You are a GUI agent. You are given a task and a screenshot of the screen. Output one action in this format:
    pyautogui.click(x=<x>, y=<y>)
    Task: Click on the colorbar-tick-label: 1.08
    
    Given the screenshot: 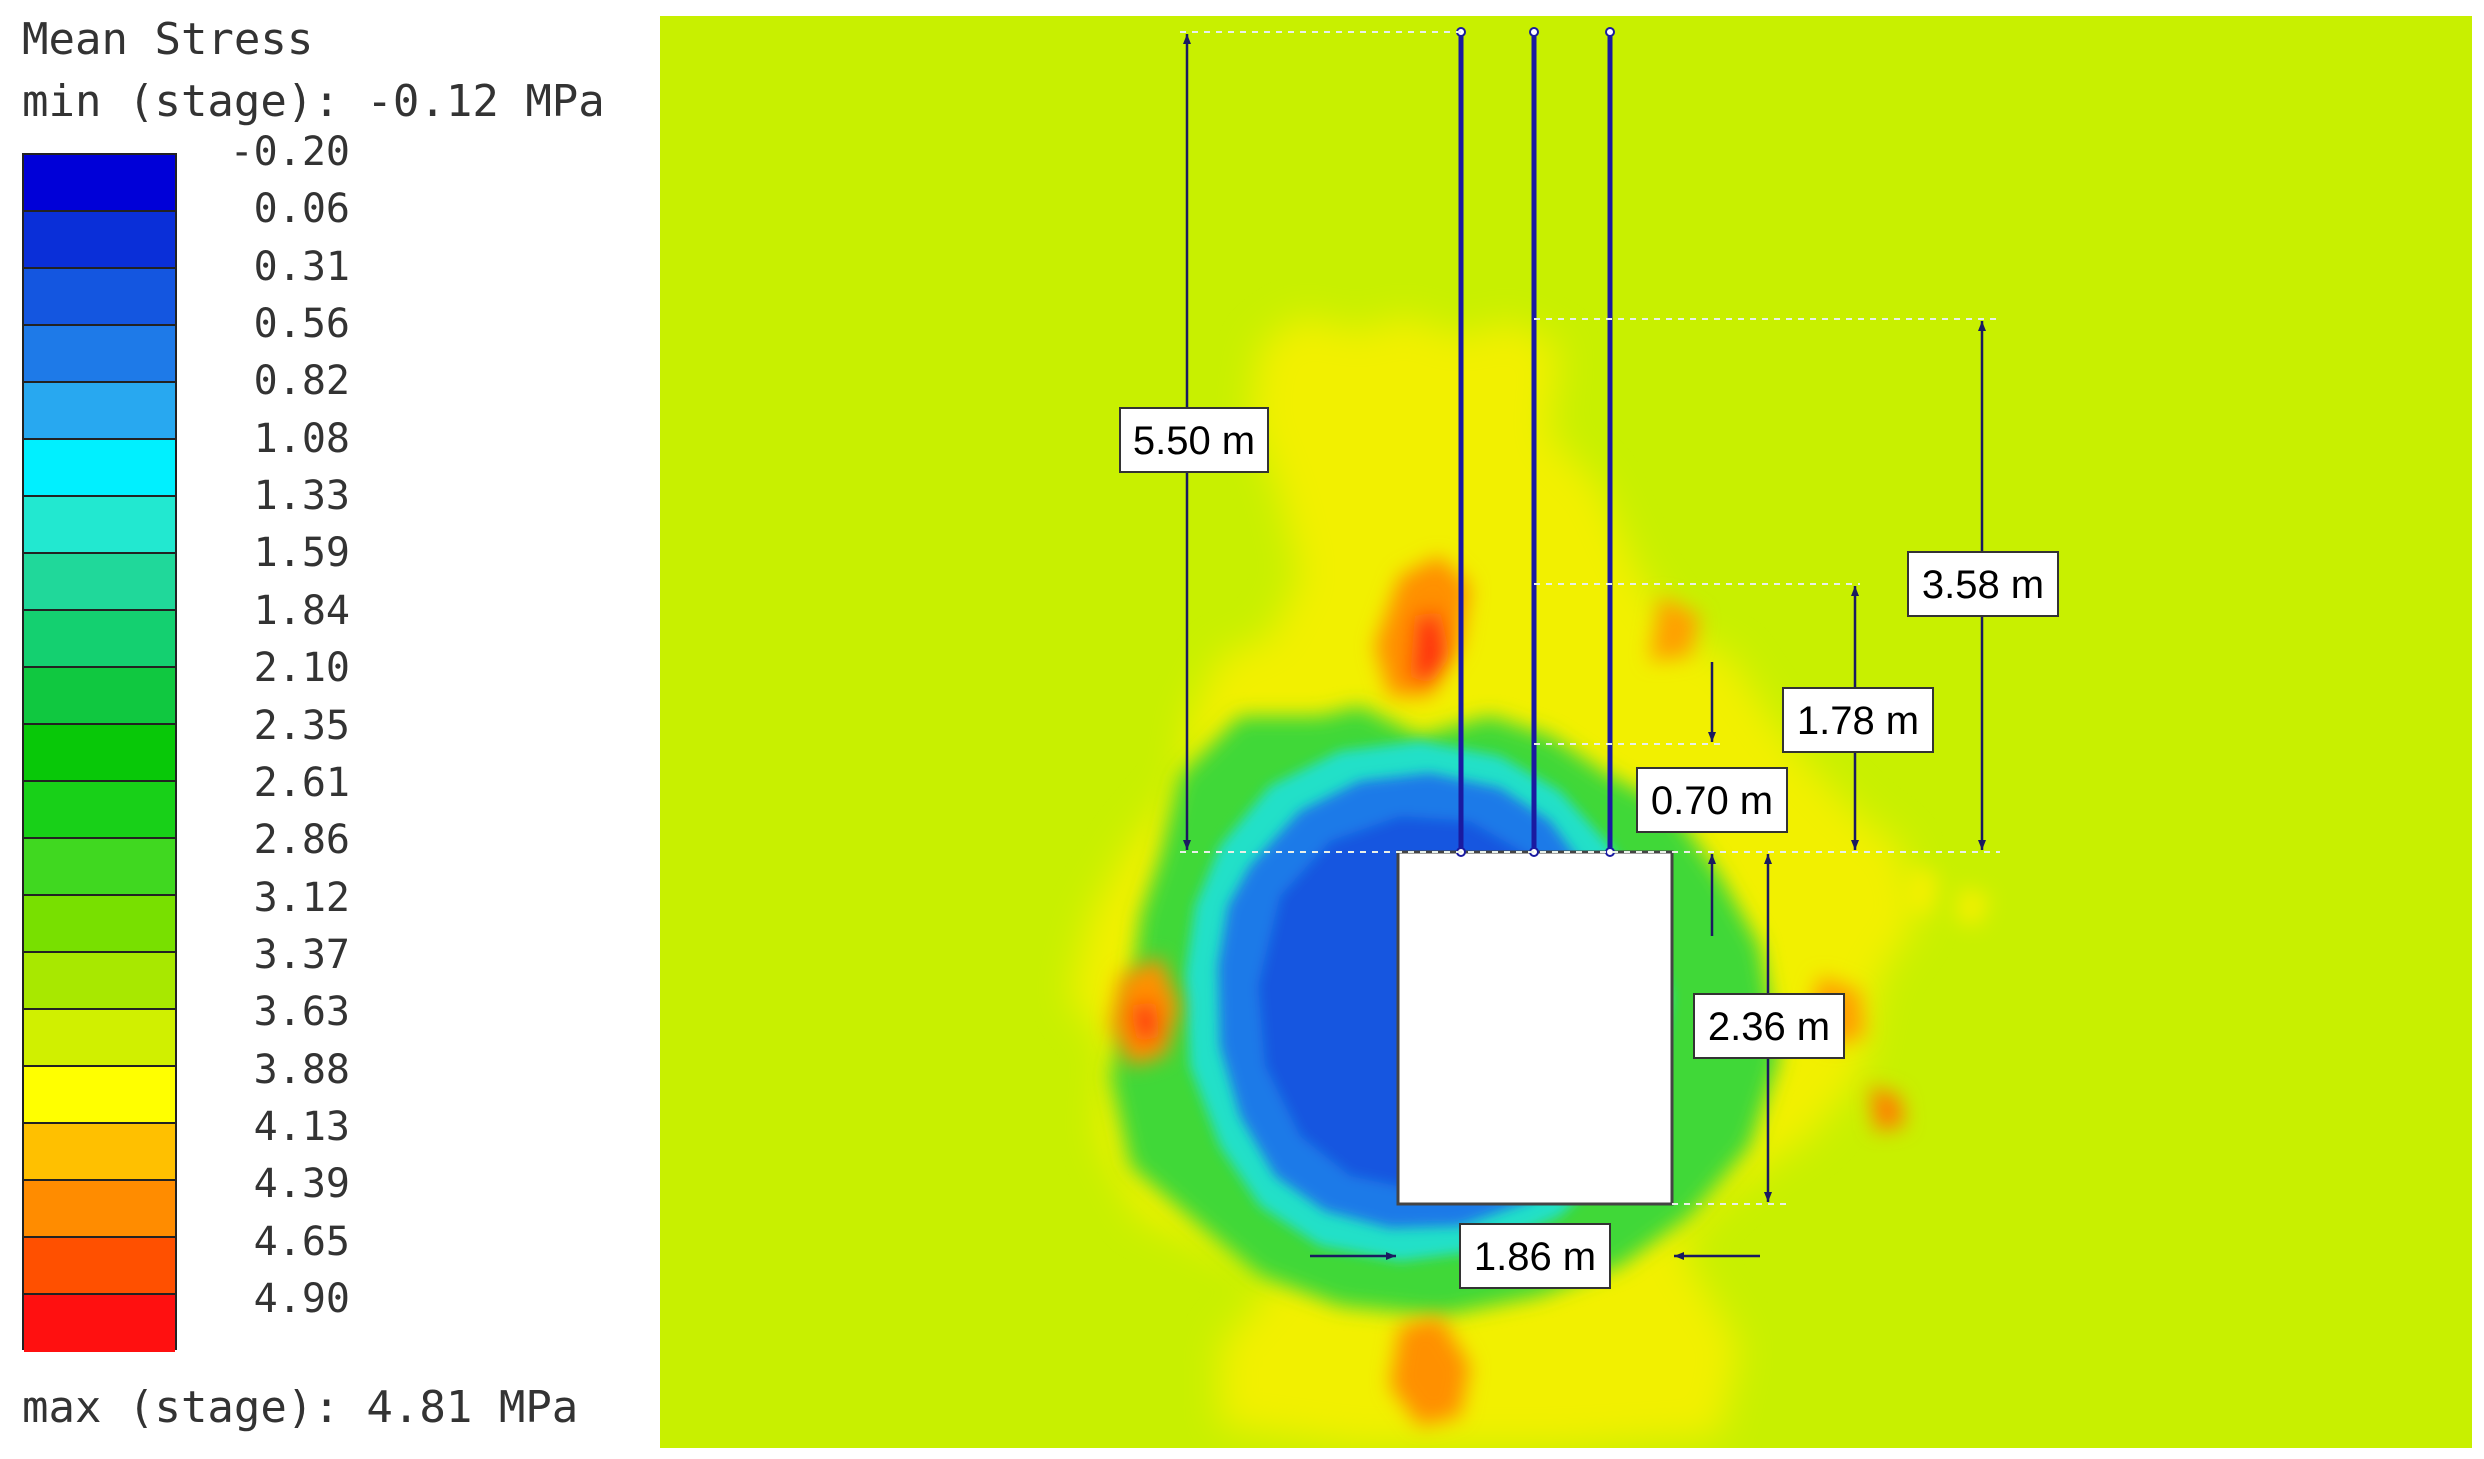 What is the action you would take?
    pyautogui.click(x=301, y=438)
    